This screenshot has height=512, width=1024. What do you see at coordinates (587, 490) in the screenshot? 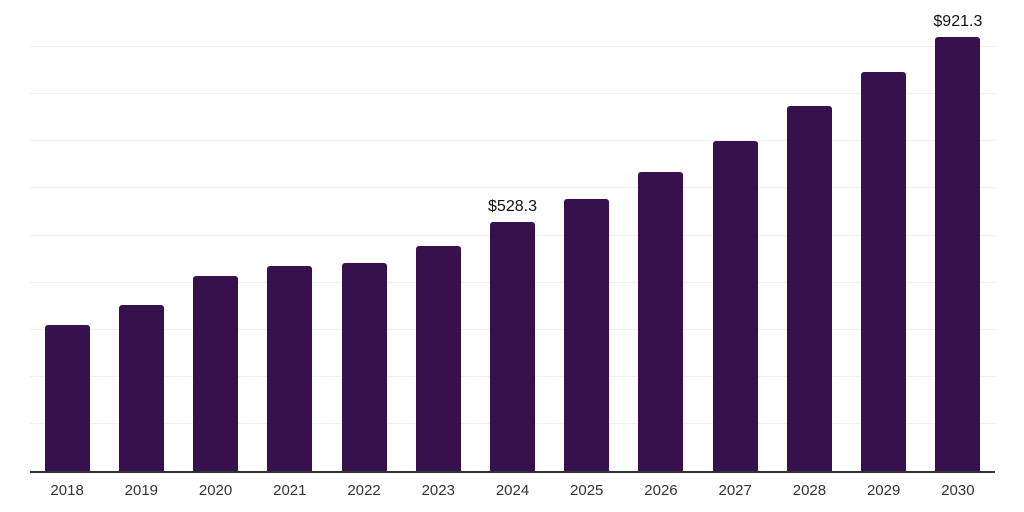
I see `x-tick-label-2025: 2025` at bounding box center [587, 490].